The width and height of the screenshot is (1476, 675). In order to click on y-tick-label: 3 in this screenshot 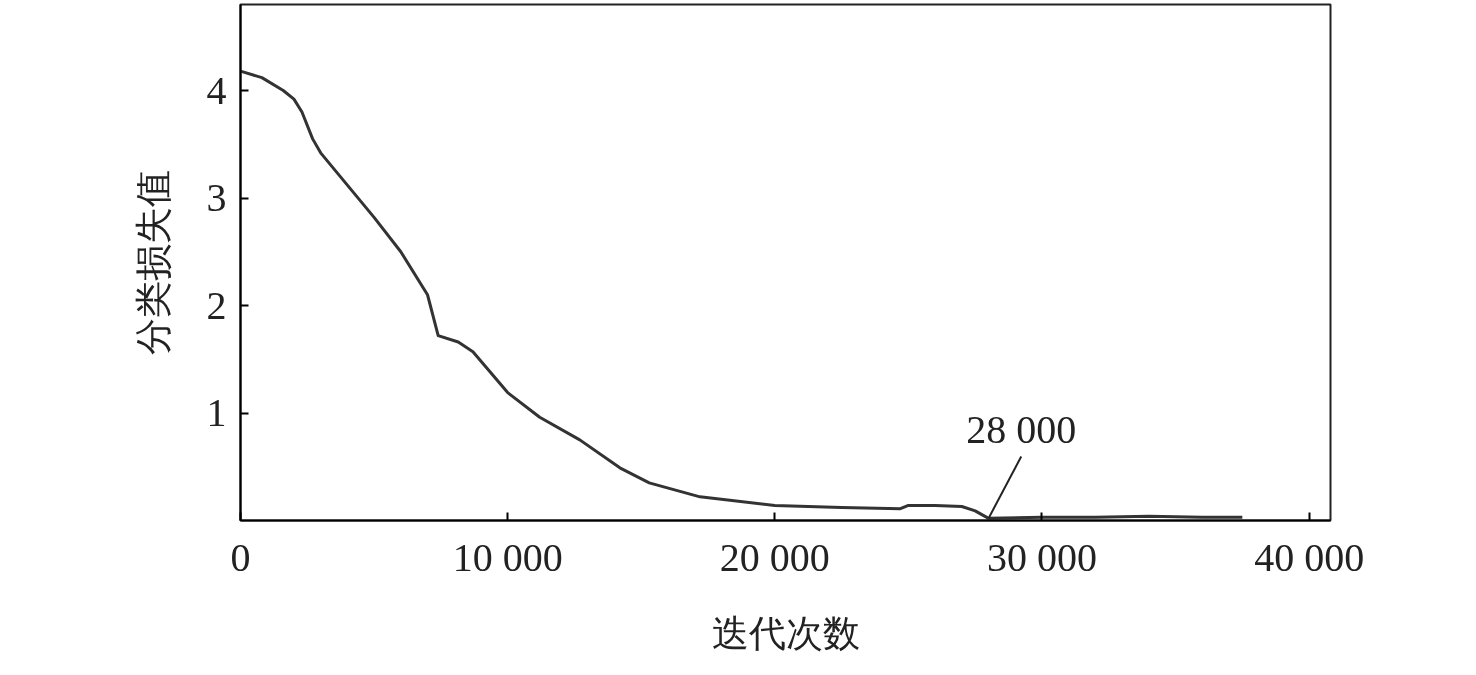, I will do `click(216, 197)`.